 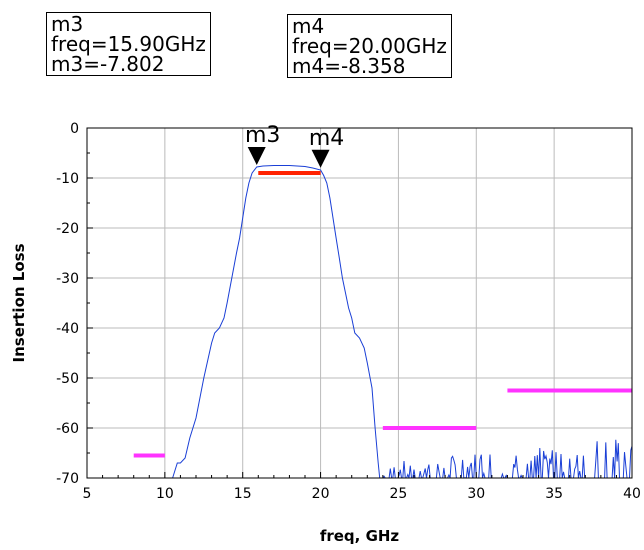 What do you see at coordinates (67, 229) in the screenshot?
I see `y-tick-label: -20` at bounding box center [67, 229].